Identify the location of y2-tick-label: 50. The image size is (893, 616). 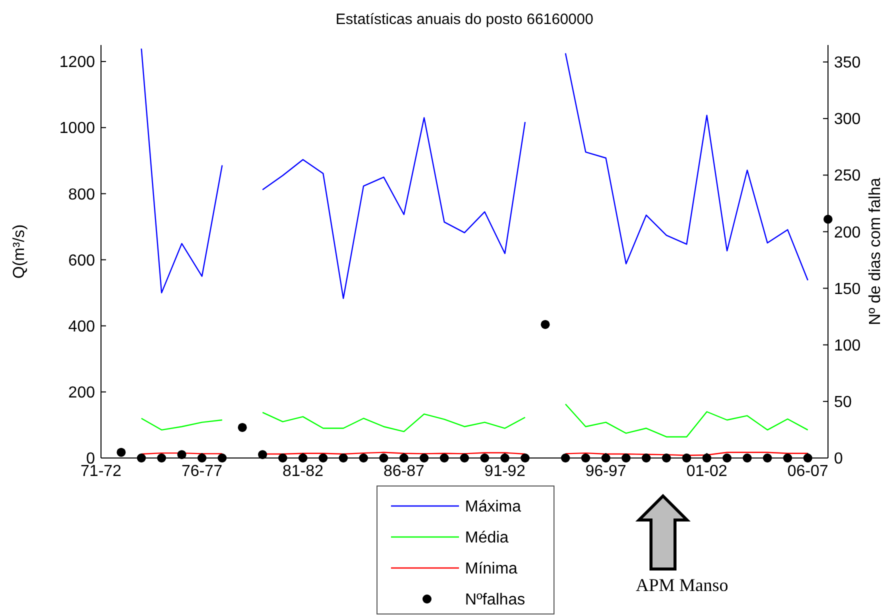
(843, 403).